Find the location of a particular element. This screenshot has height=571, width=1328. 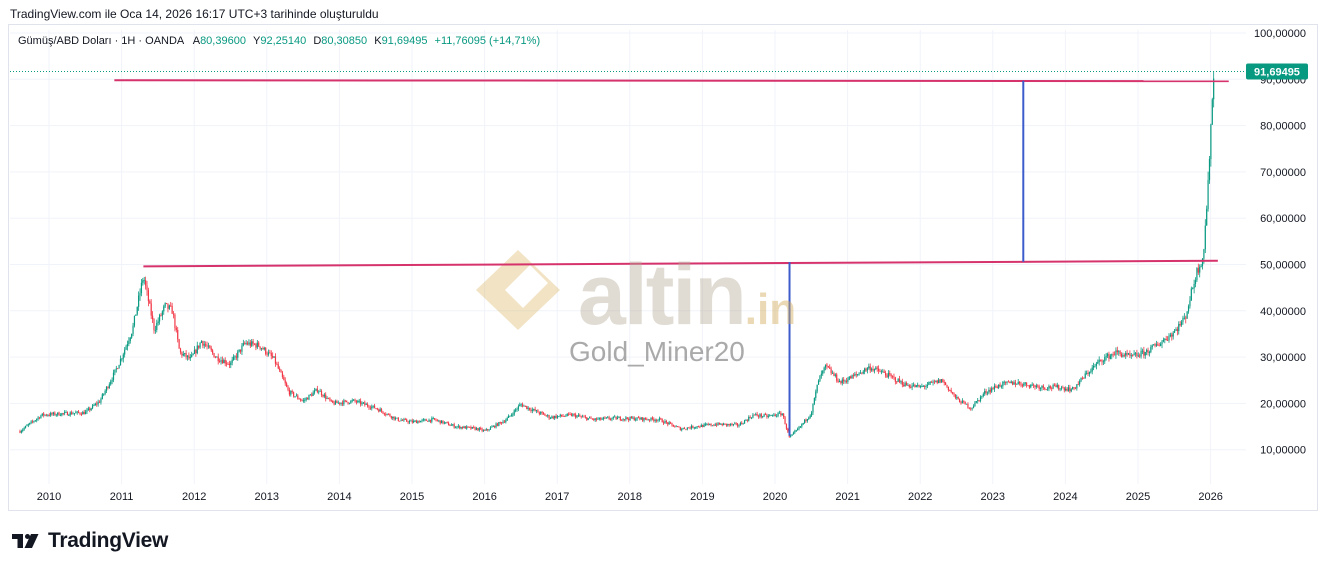

close-label: K is located at coordinates (378, 41).